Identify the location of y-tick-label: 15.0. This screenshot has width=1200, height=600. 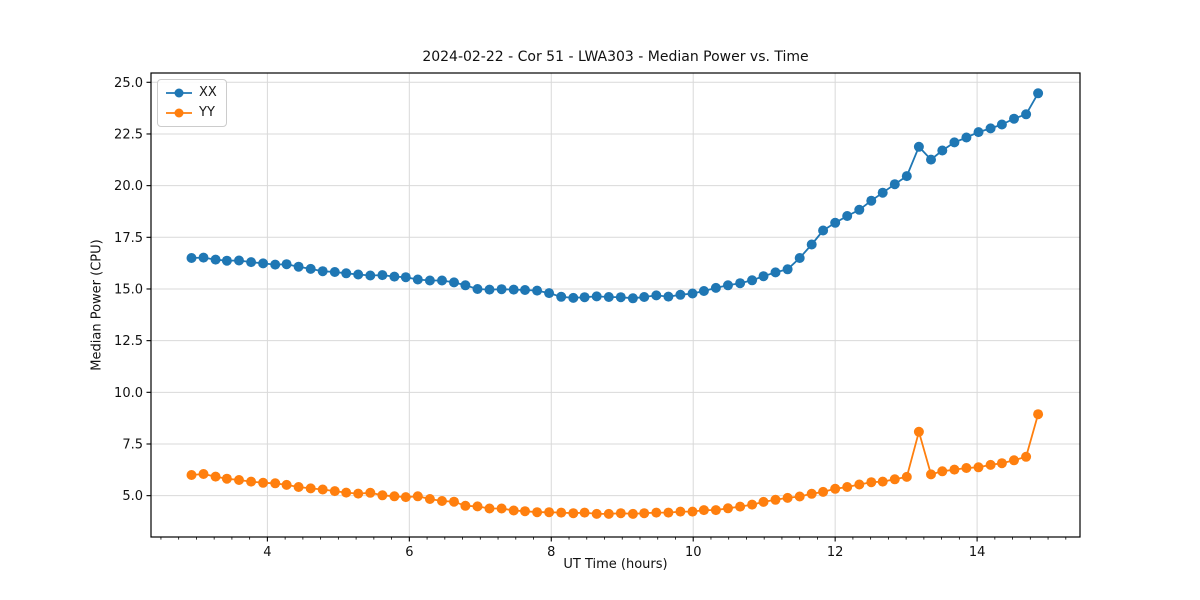
(128, 289).